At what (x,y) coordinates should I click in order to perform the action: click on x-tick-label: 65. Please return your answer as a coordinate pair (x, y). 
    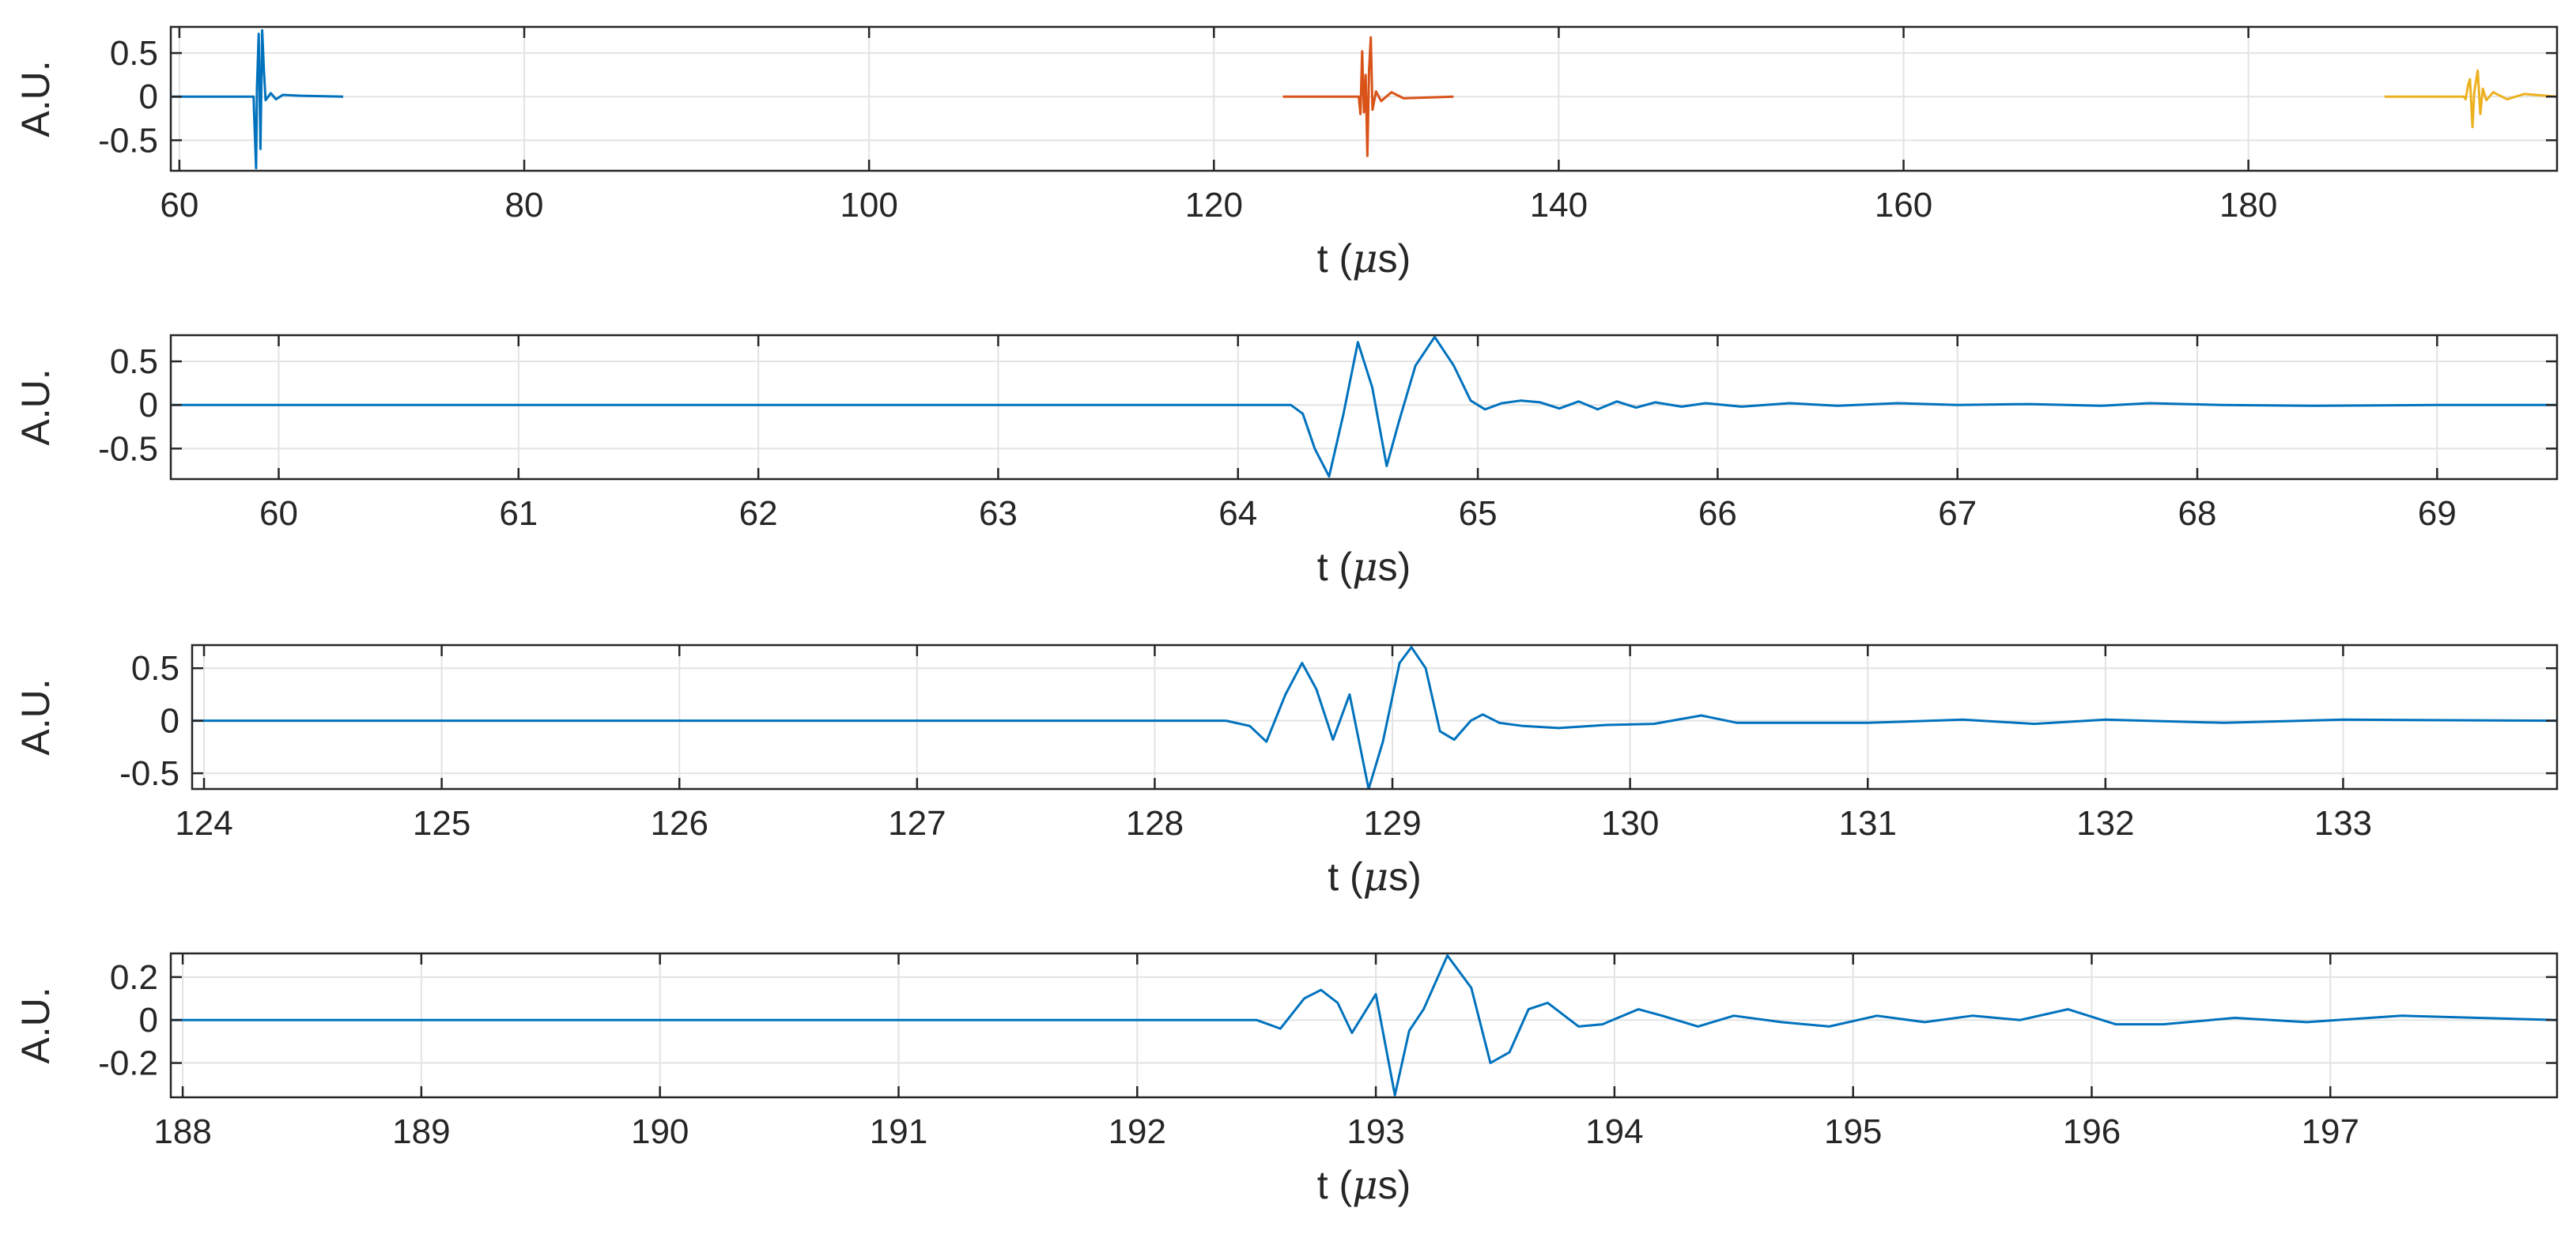
    Looking at the image, I should click on (1478, 513).